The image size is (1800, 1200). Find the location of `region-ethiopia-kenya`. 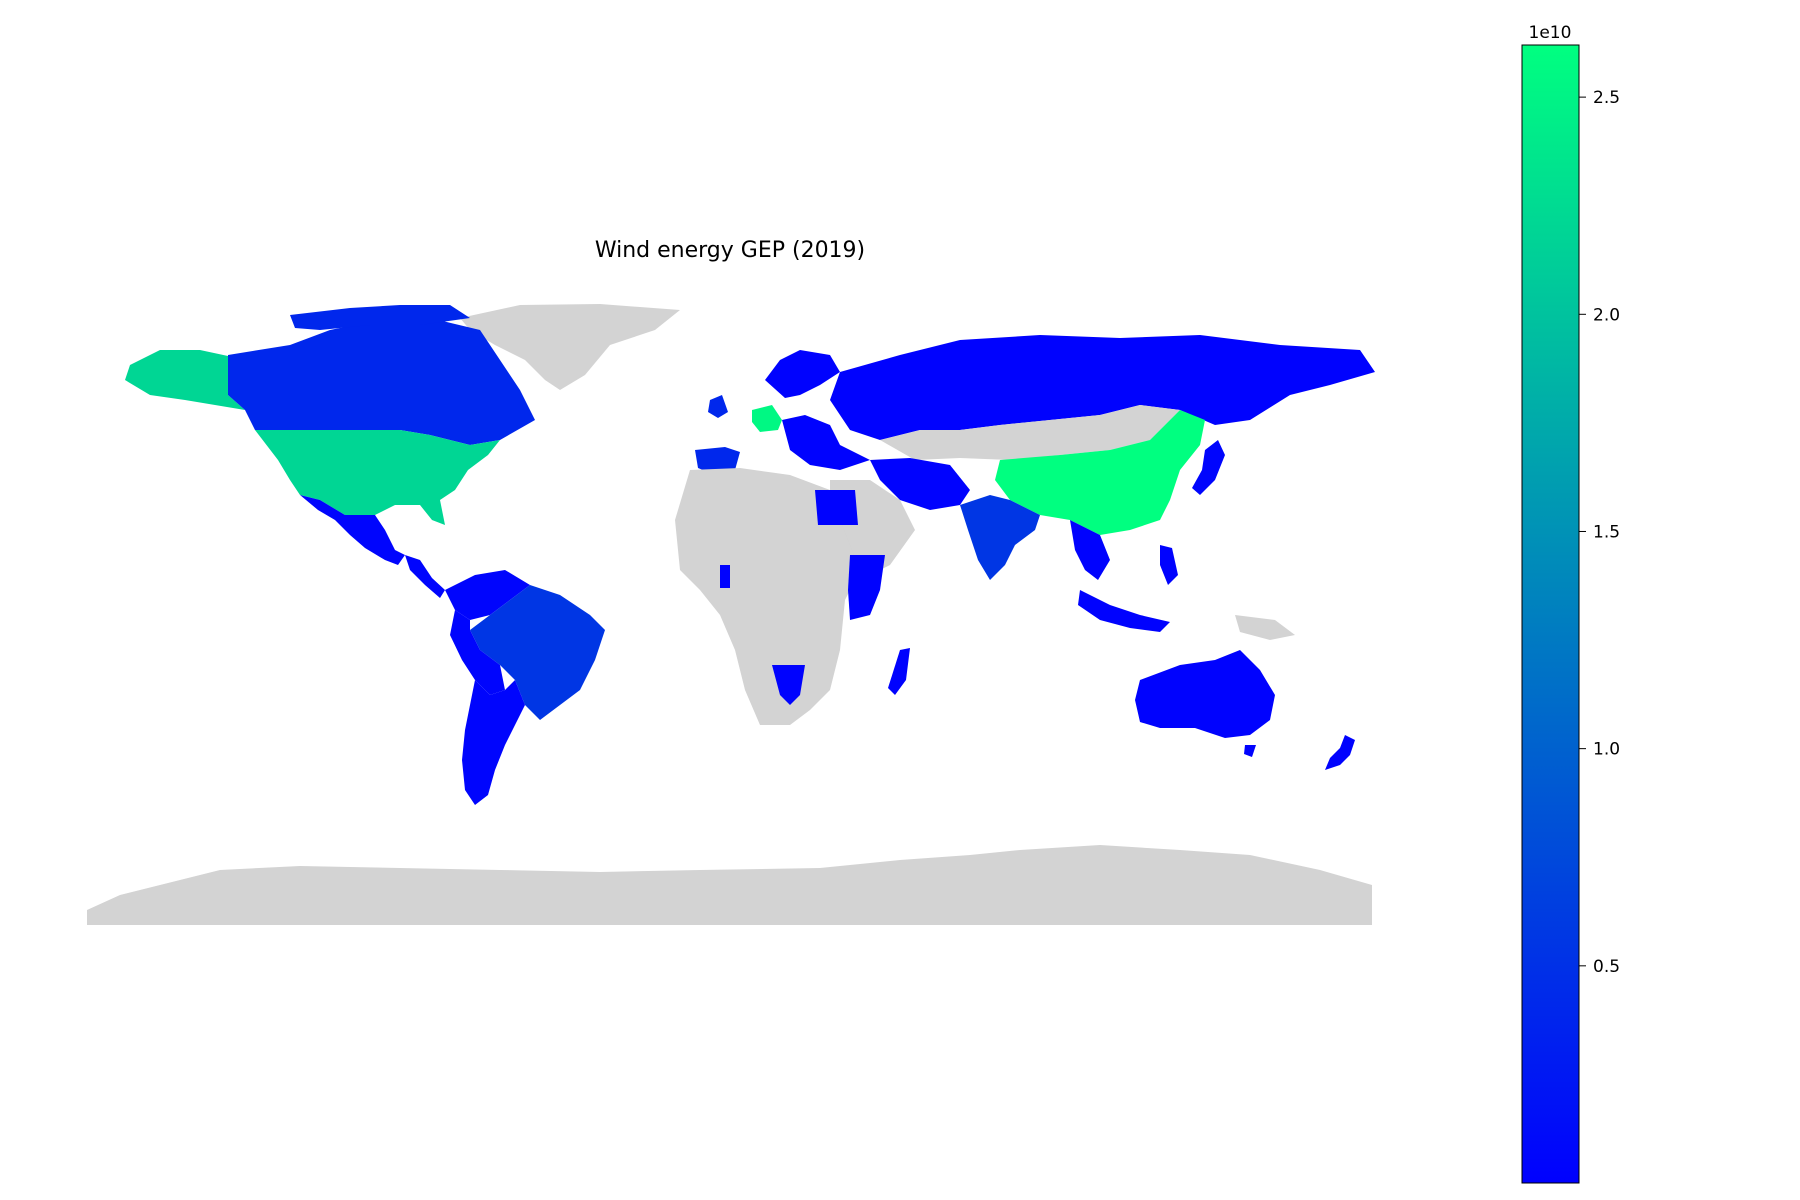

region-ethiopia-kenya is located at coordinates (866, 587).